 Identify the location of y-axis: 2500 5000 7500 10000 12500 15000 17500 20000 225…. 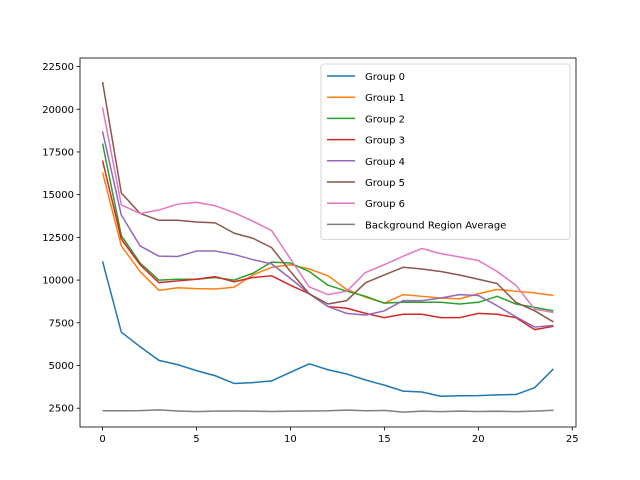
(61, 238).